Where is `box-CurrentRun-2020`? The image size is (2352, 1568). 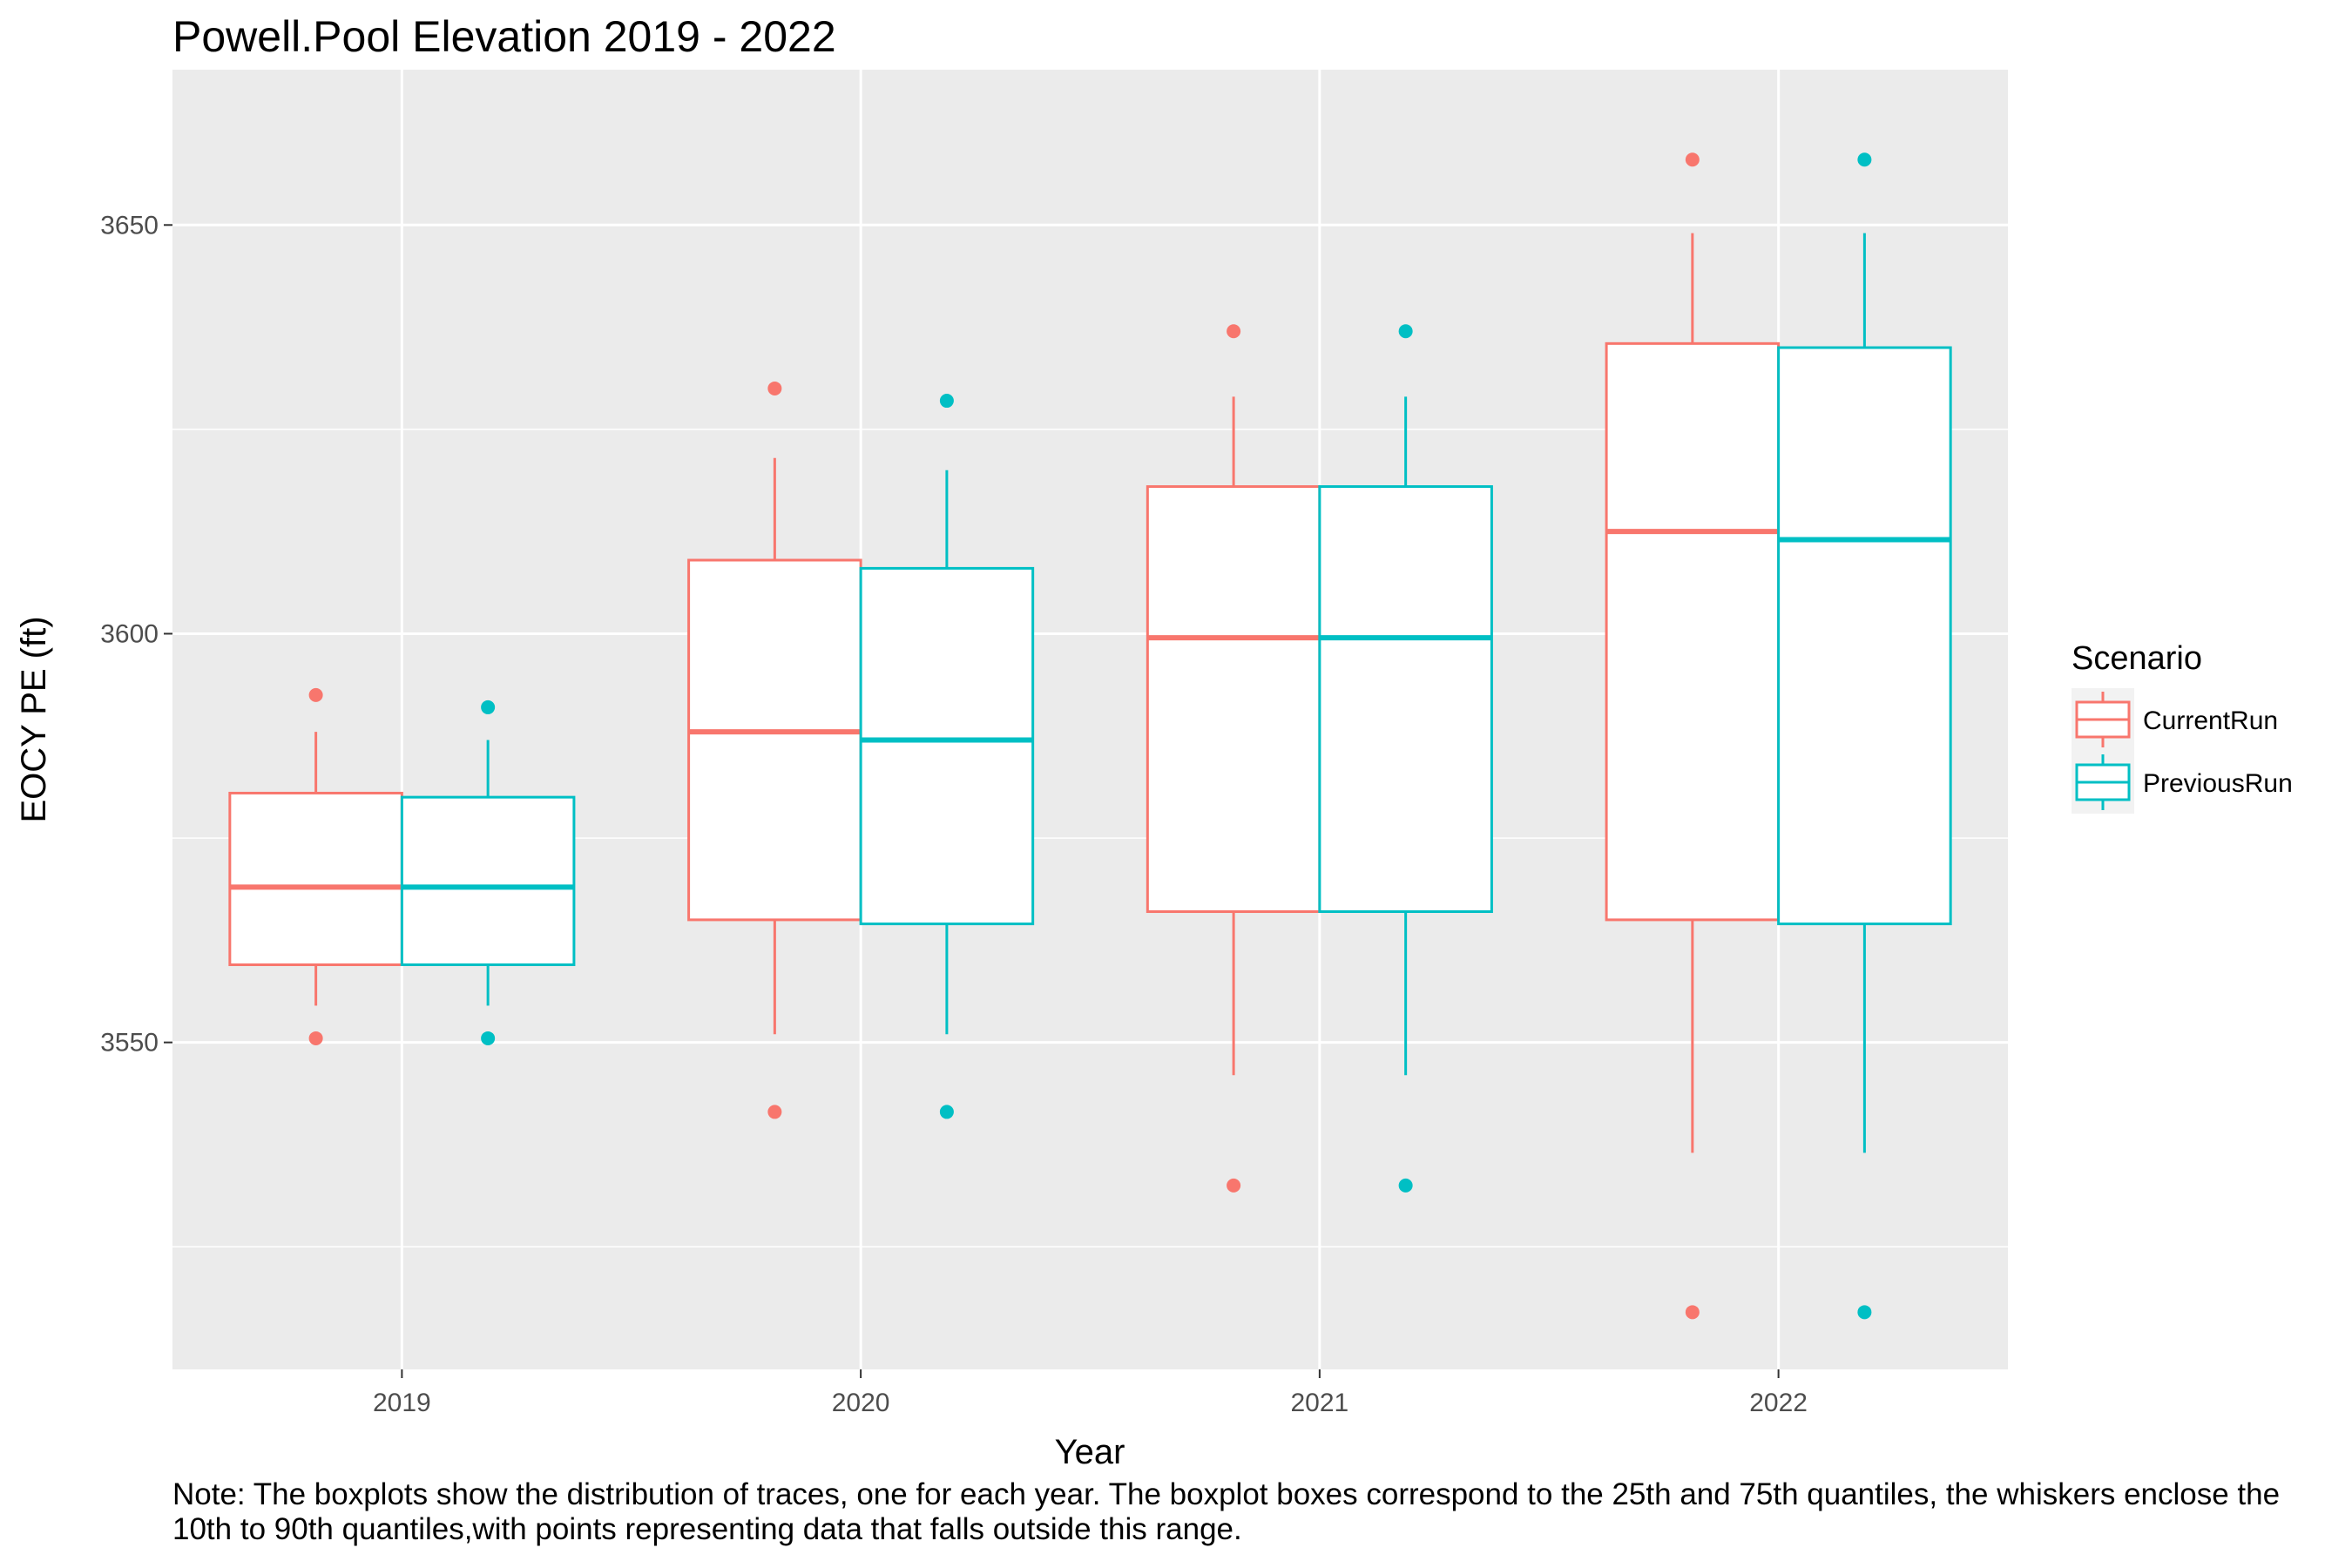
box-CurrentRun-2020 is located at coordinates (775, 750).